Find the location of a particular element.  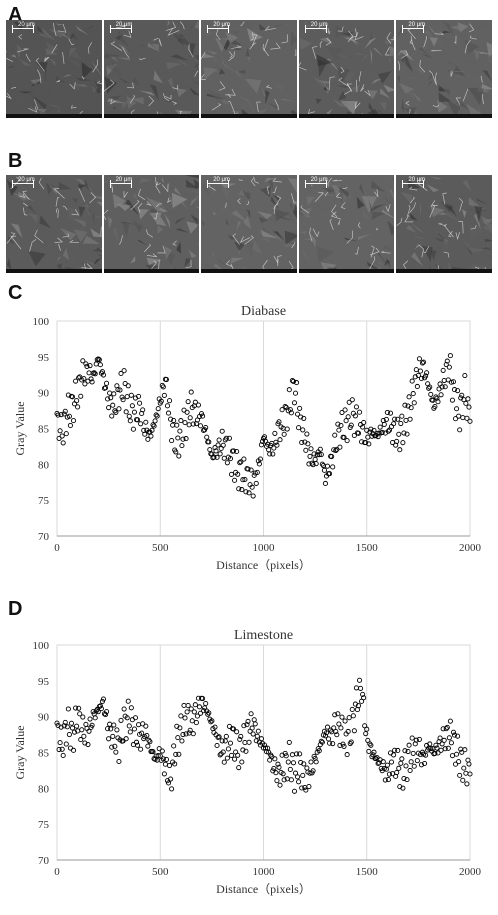

x-tick-label: 1500 is located at coordinates (367, 872).